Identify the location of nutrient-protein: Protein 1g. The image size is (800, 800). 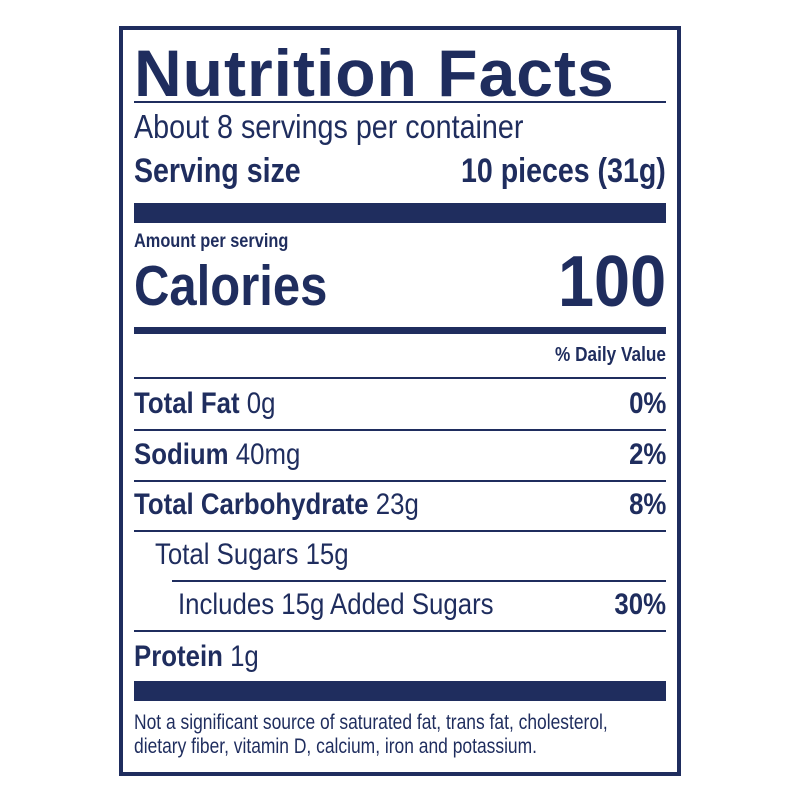
(196, 656).